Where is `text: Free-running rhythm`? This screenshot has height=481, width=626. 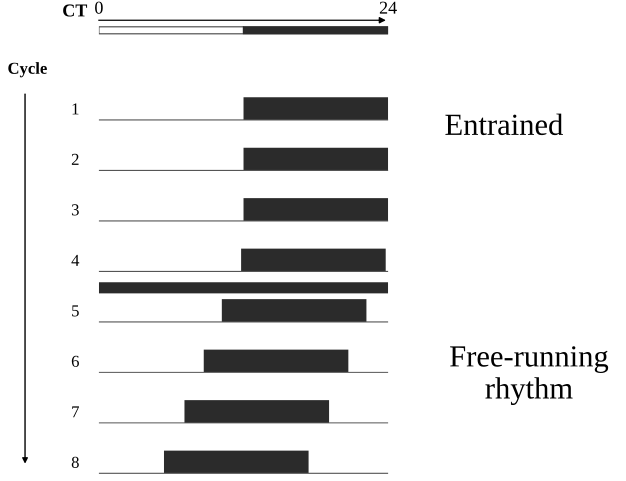 text: Free-running rhythm is located at coordinates (529, 376).